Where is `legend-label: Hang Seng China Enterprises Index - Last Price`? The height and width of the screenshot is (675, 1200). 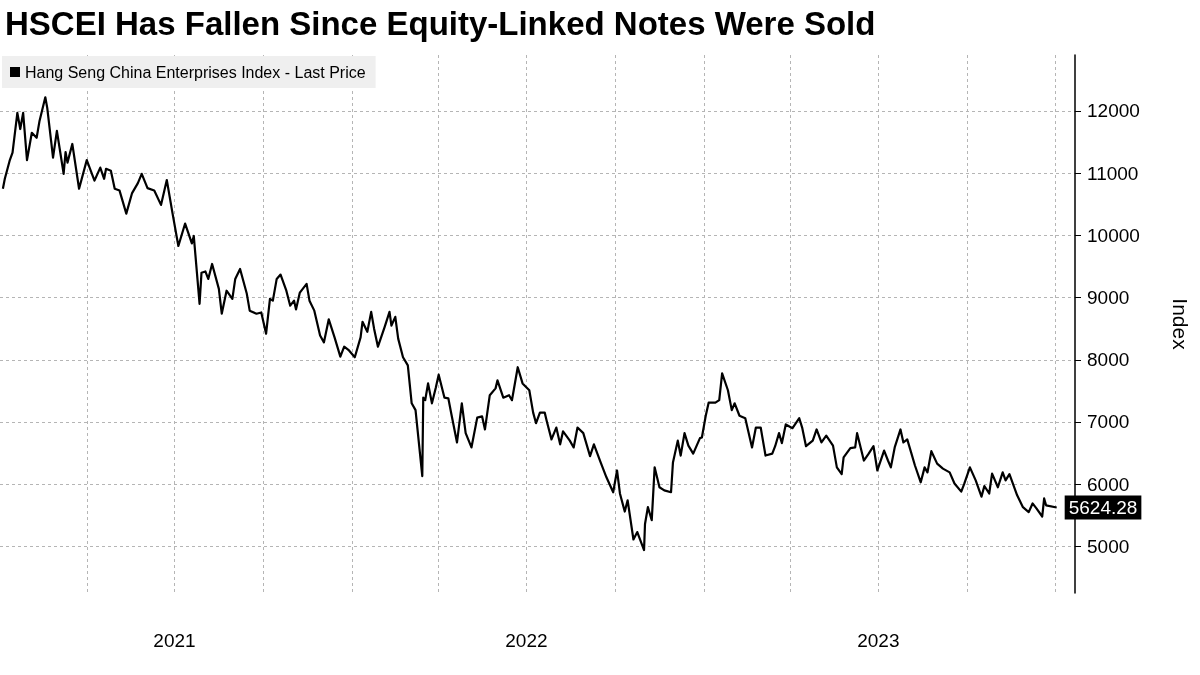 legend-label: Hang Seng China Enterprises Index - Last Price is located at coordinates (195, 72).